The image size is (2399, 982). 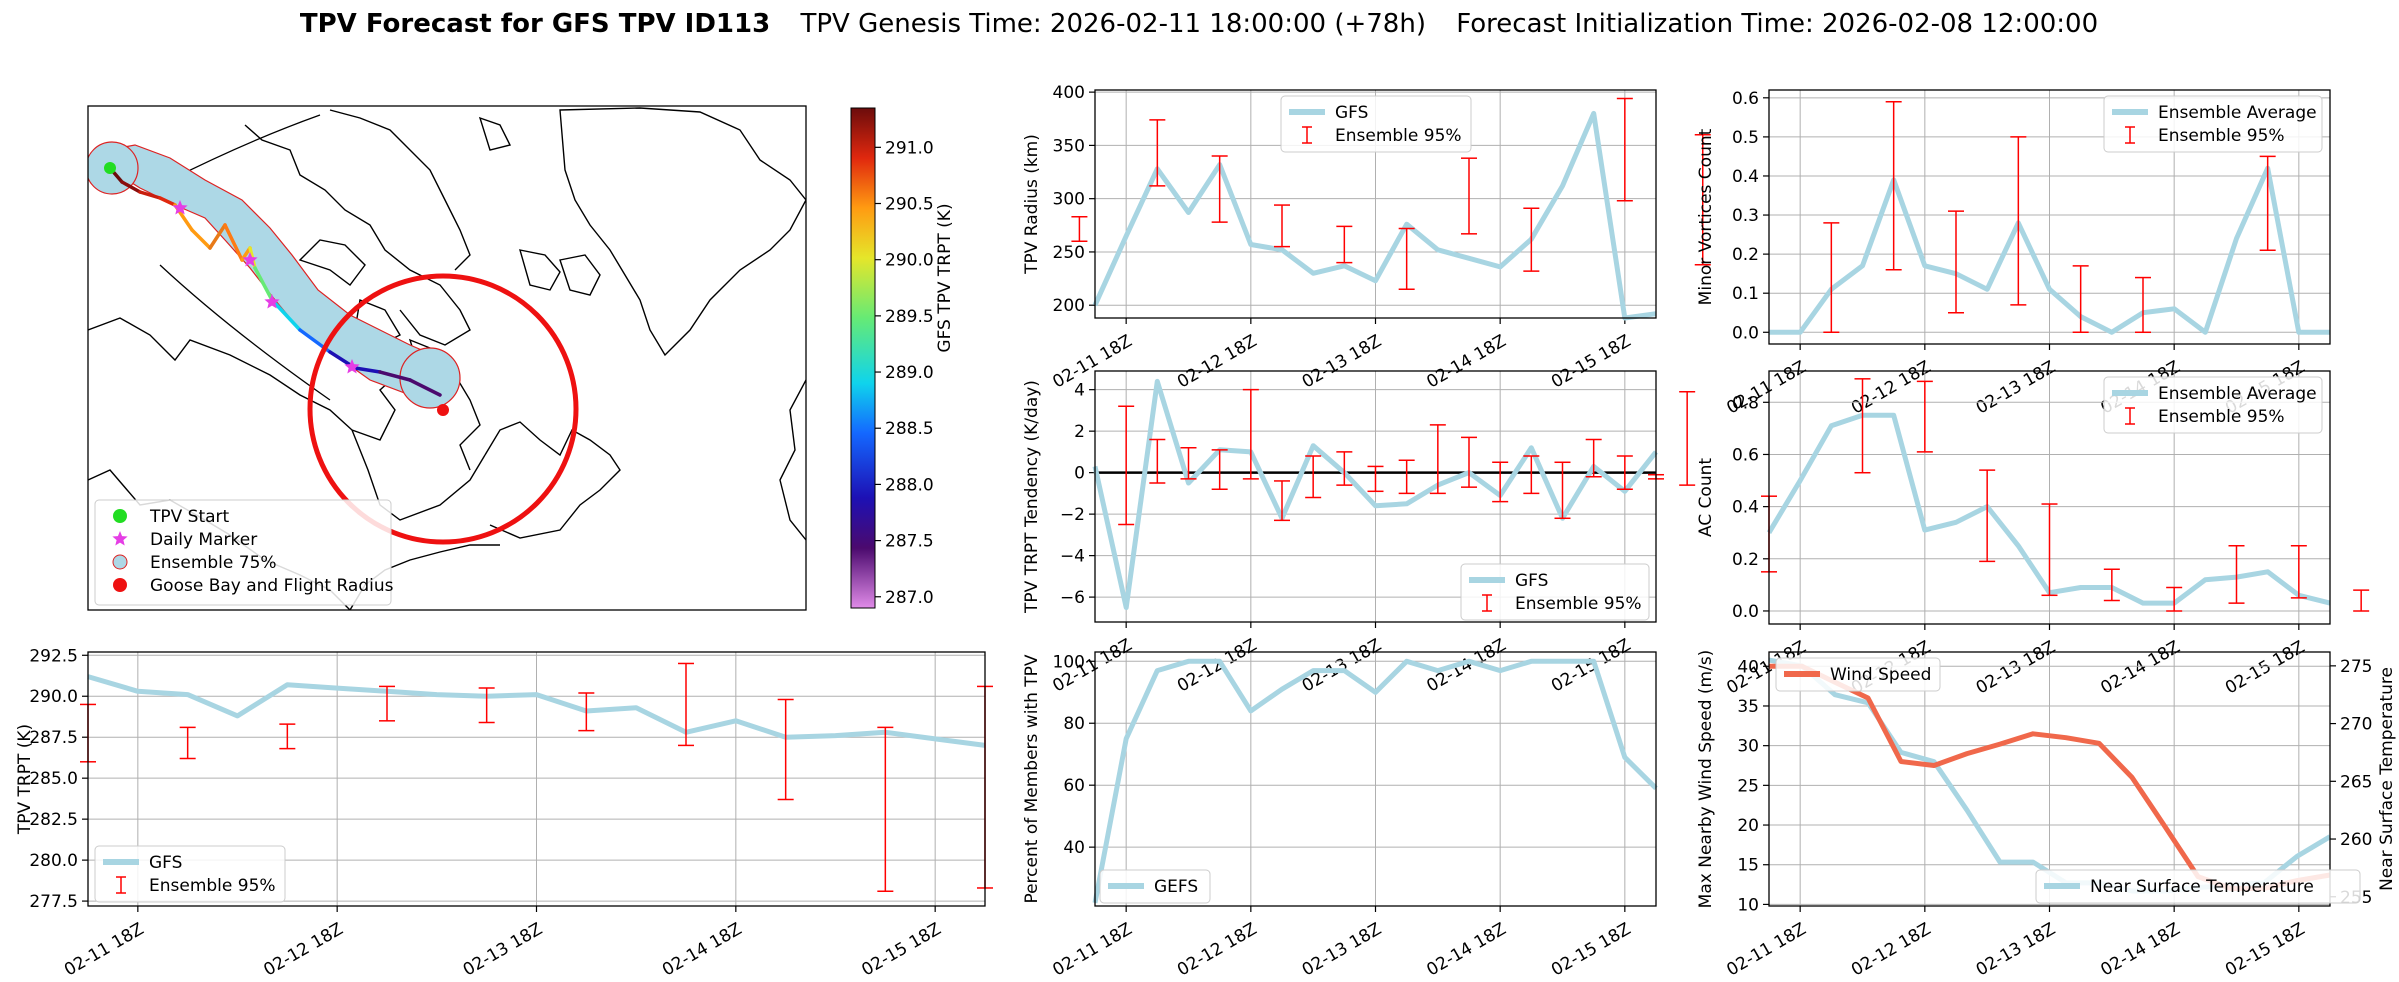 What do you see at coordinates (1074, 724) in the screenshot?
I see `y-tick-label: 80` at bounding box center [1074, 724].